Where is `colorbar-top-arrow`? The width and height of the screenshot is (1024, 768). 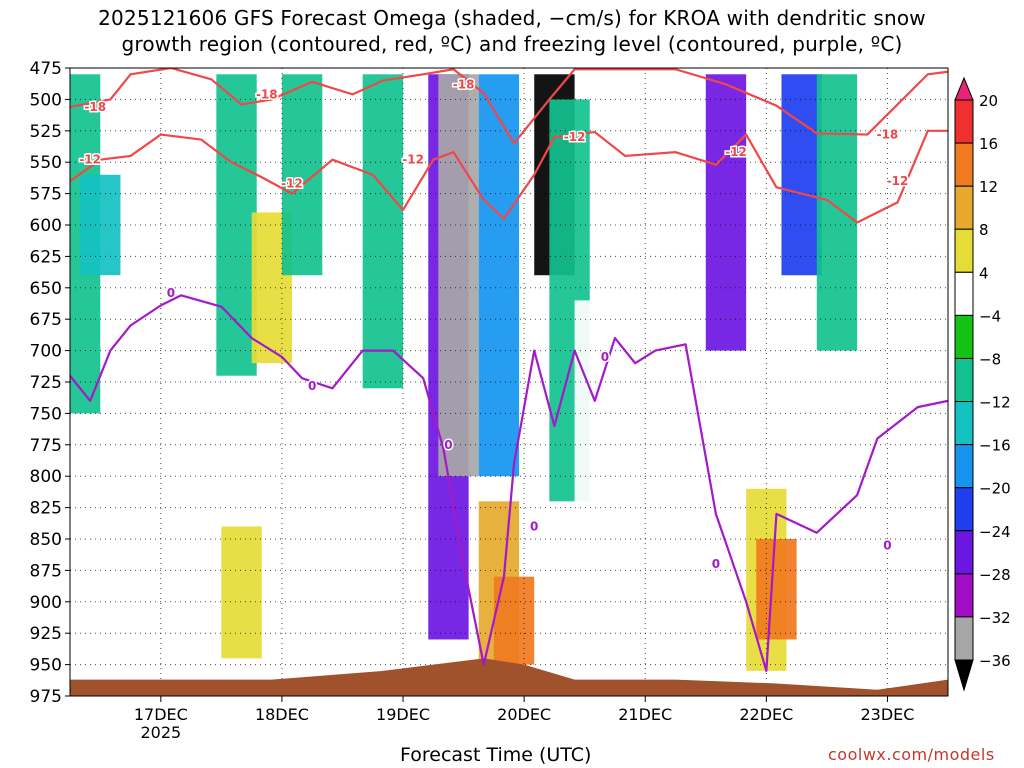
colorbar-top-arrow is located at coordinates (964, 88).